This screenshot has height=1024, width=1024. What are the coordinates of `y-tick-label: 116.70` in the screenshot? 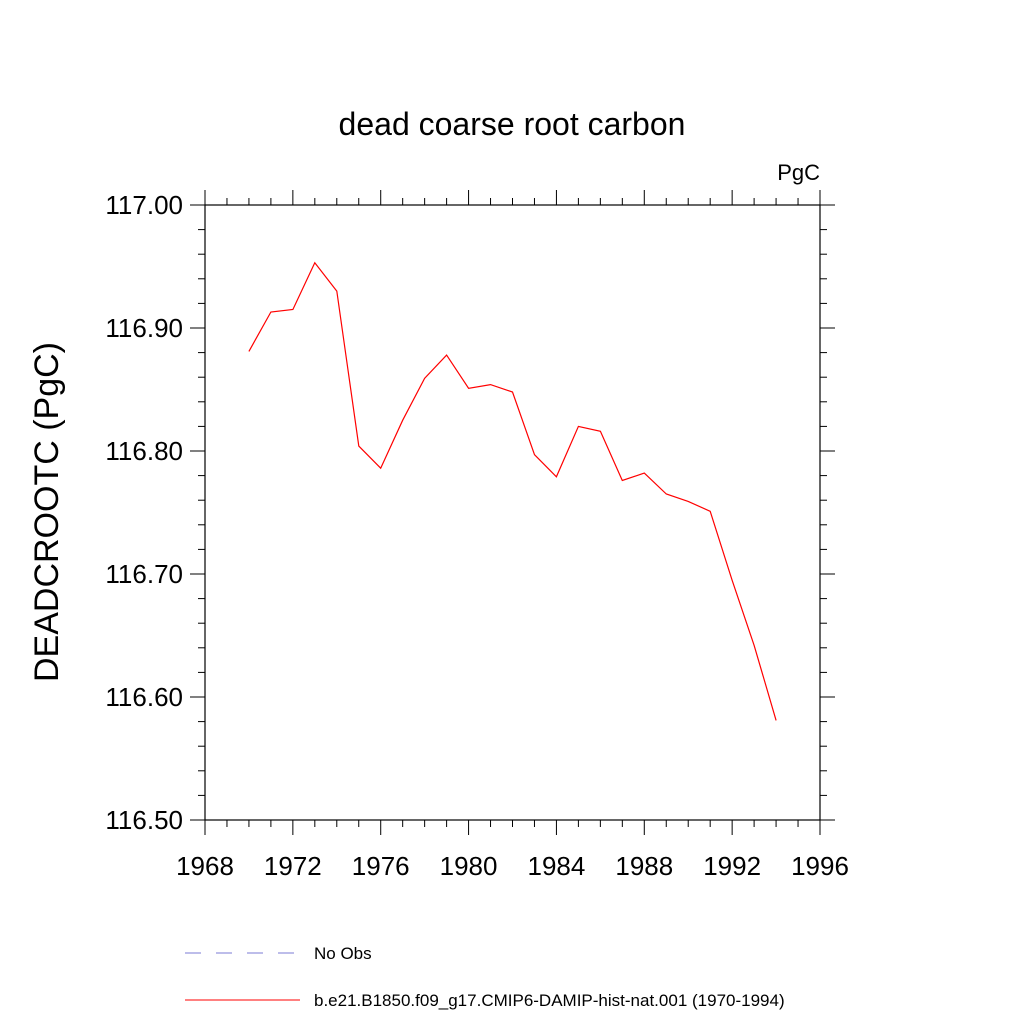 It's located at (144, 574).